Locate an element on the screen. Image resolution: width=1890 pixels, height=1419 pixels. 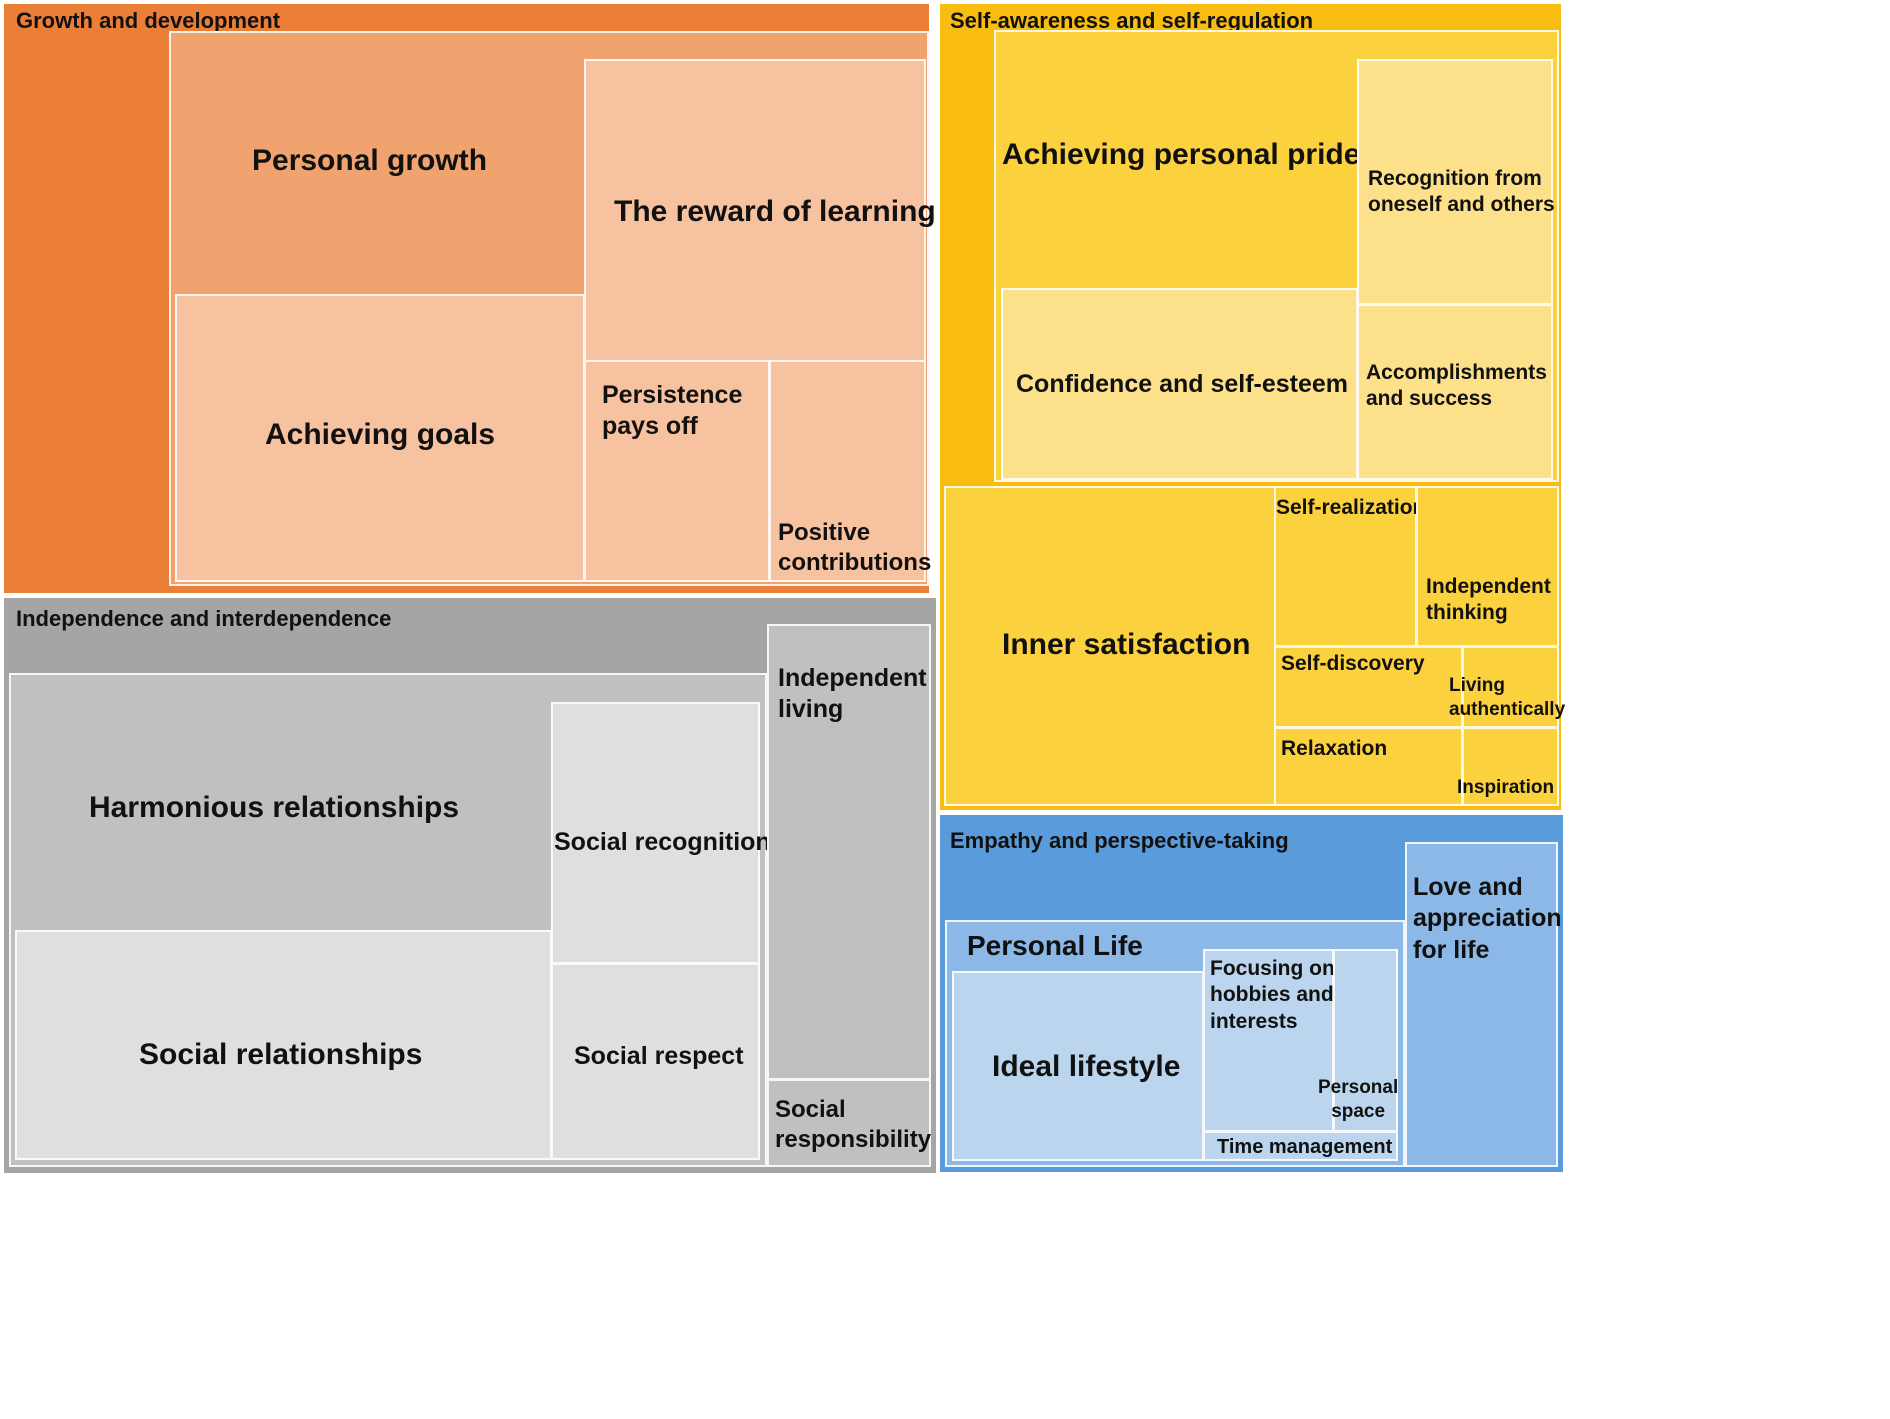
tile-confidence is located at coordinates (1179, 384).